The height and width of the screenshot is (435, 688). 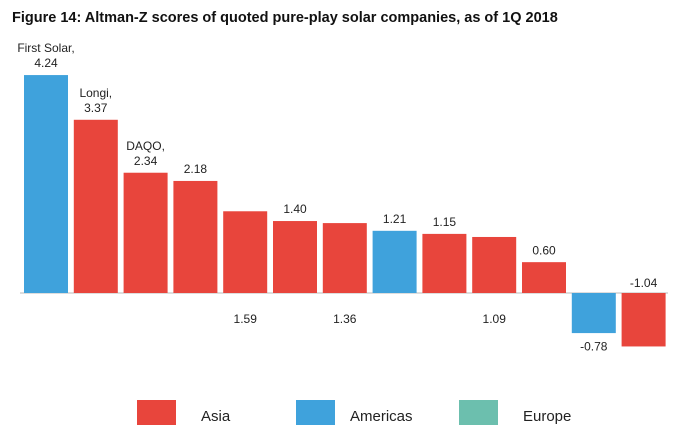 I want to click on value-label: 4.24, so click(x=46, y=63).